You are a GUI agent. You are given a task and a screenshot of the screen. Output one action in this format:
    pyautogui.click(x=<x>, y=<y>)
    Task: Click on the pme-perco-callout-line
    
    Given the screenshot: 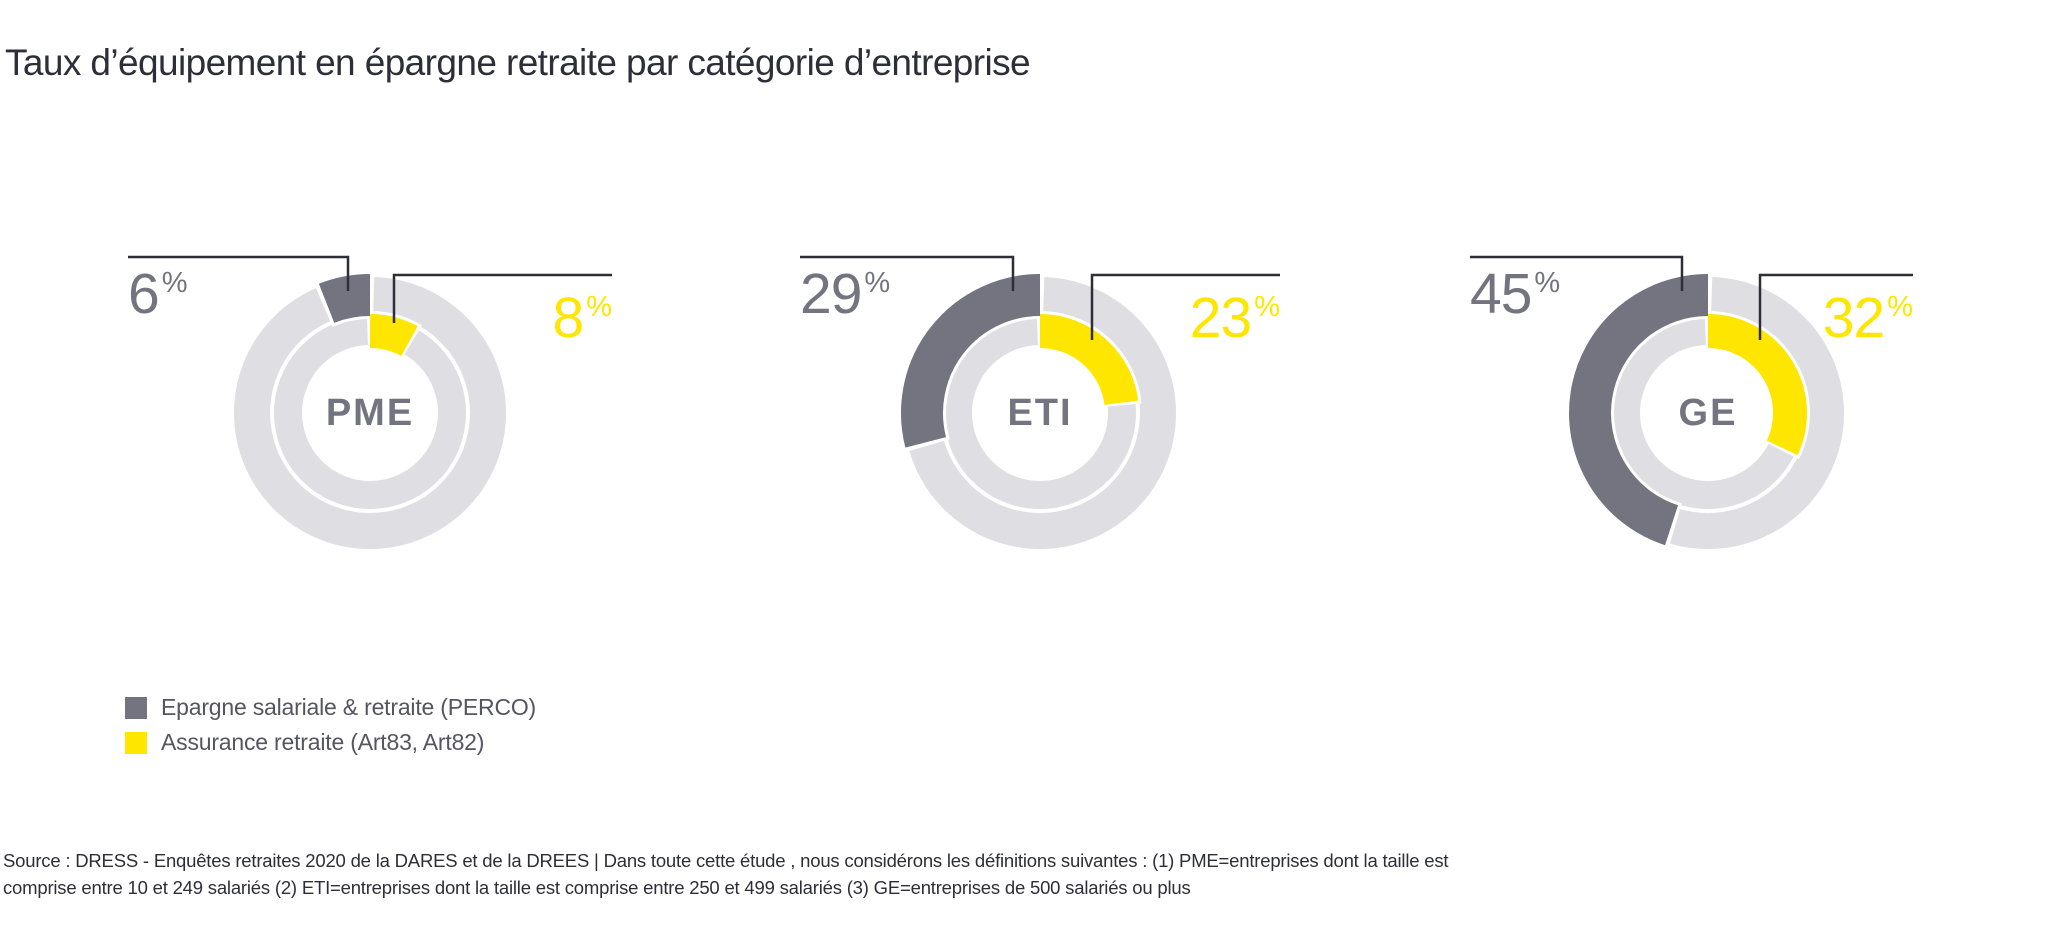 What is the action you would take?
    pyautogui.click(x=239, y=273)
    